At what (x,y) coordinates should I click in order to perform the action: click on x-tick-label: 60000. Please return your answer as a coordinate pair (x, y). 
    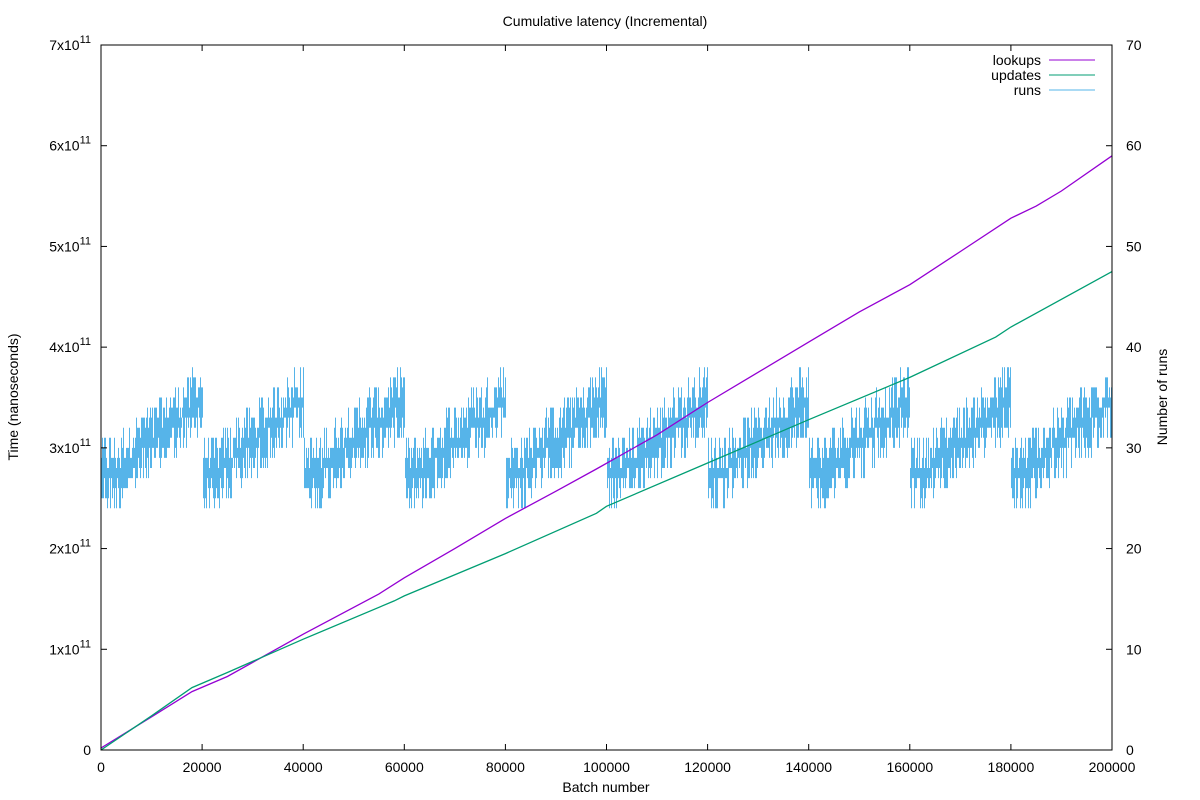
    Looking at the image, I should click on (404, 767).